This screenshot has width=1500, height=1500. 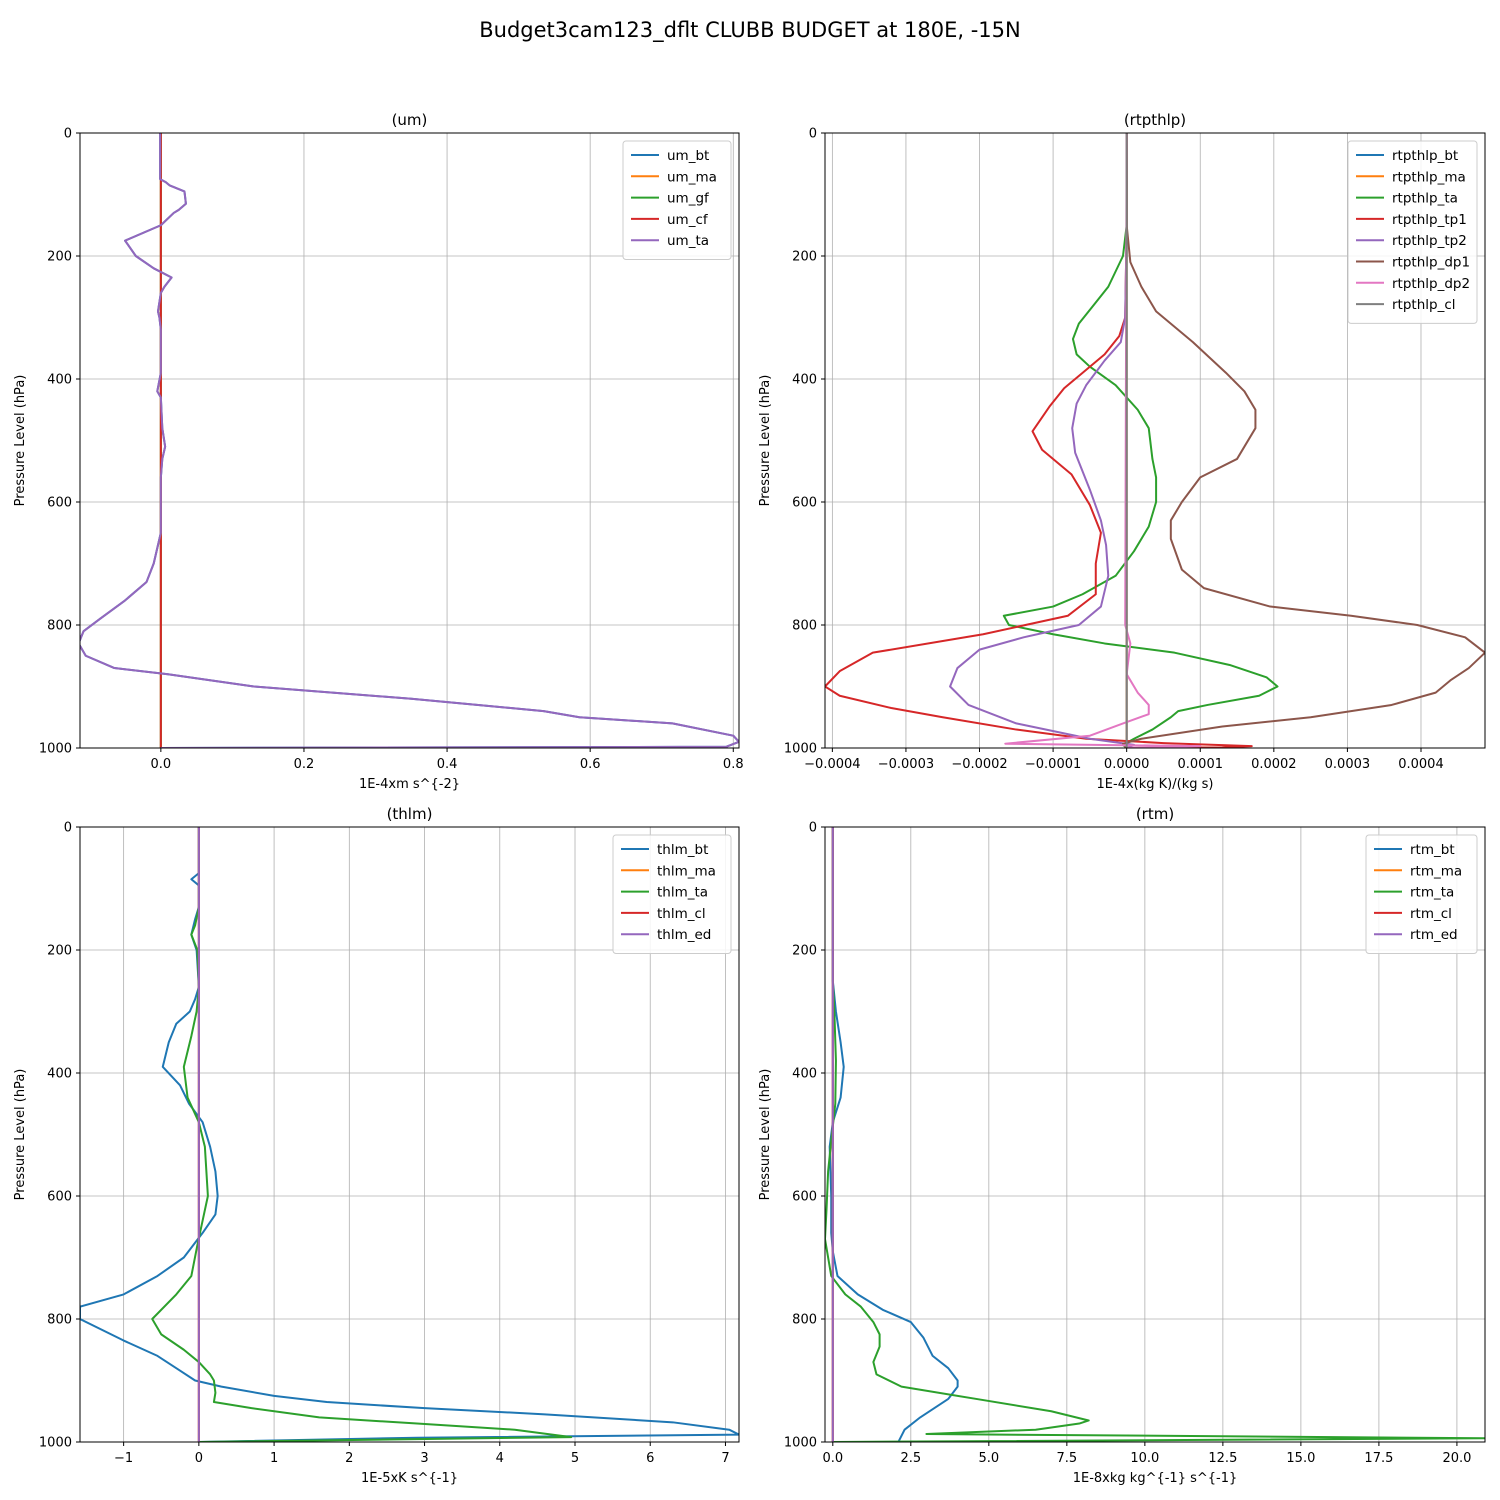 I want to click on panel-title: (um), so click(x=410, y=120).